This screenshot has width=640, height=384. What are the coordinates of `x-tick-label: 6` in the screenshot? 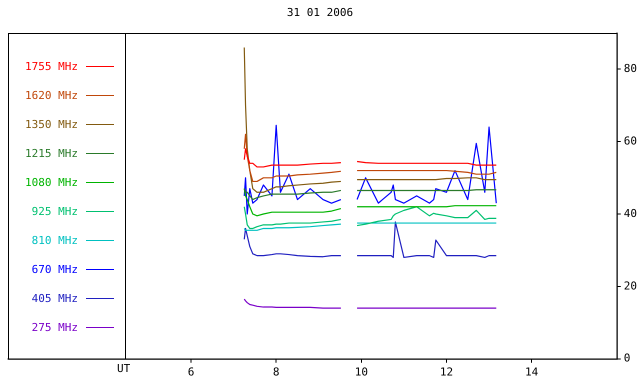 It's located at (191, 371).